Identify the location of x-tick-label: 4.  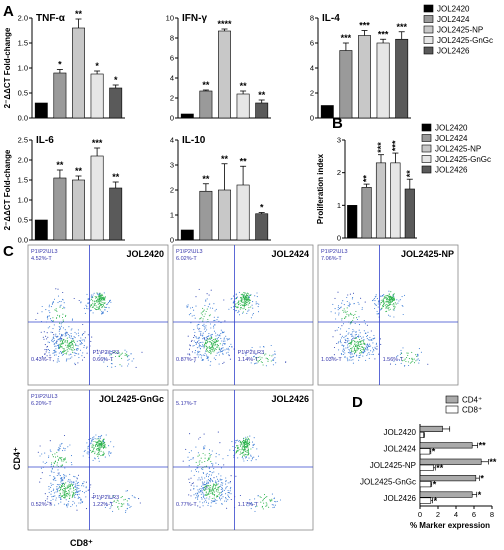
(456, 514).